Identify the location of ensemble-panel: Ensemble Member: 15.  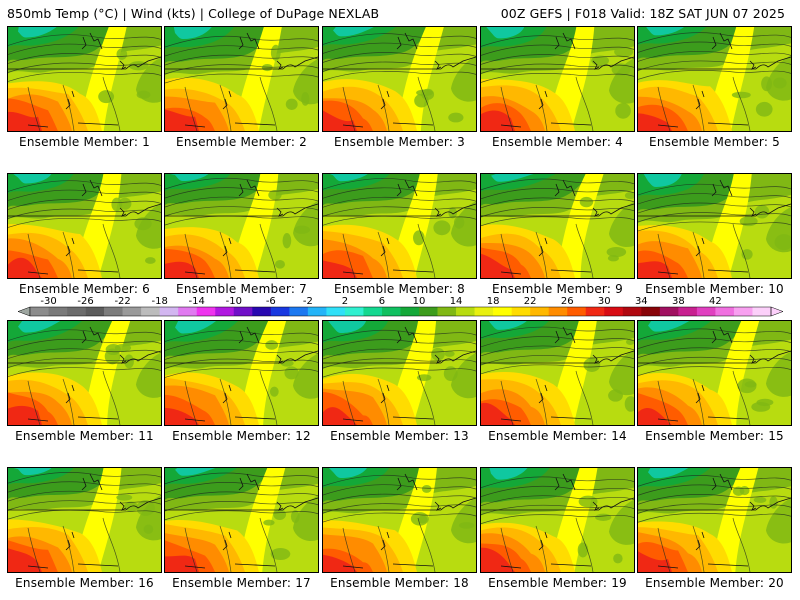
(714, 381).